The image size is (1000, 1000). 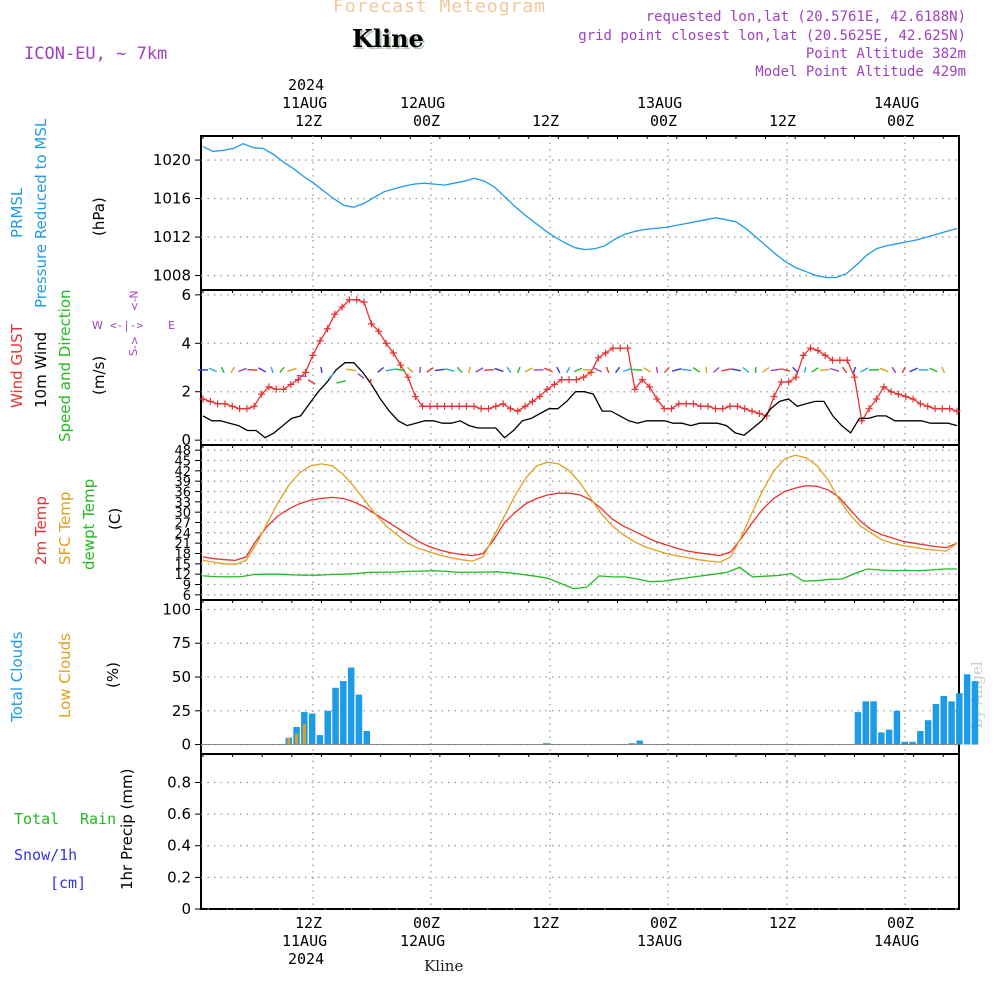 I want to click on time-label-bottom-1-date: 12AUG, so click(x=423, y=941).